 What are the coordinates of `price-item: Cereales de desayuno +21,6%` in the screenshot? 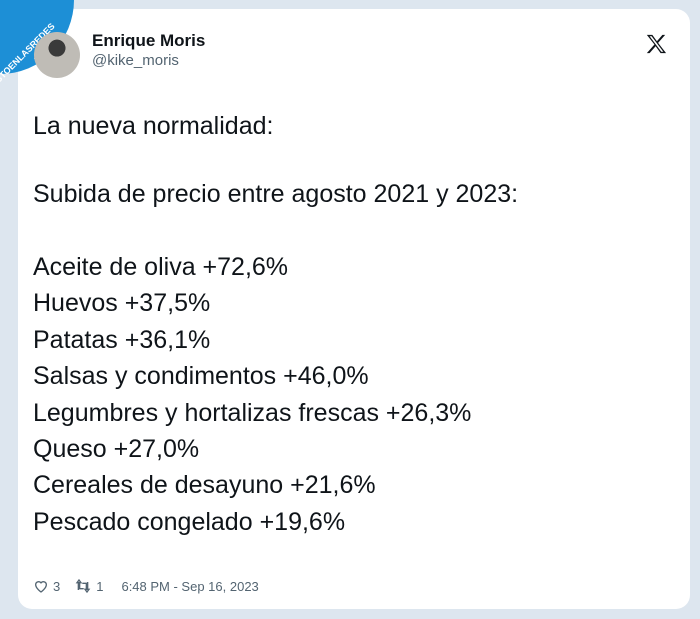 It's located at (204, 485).